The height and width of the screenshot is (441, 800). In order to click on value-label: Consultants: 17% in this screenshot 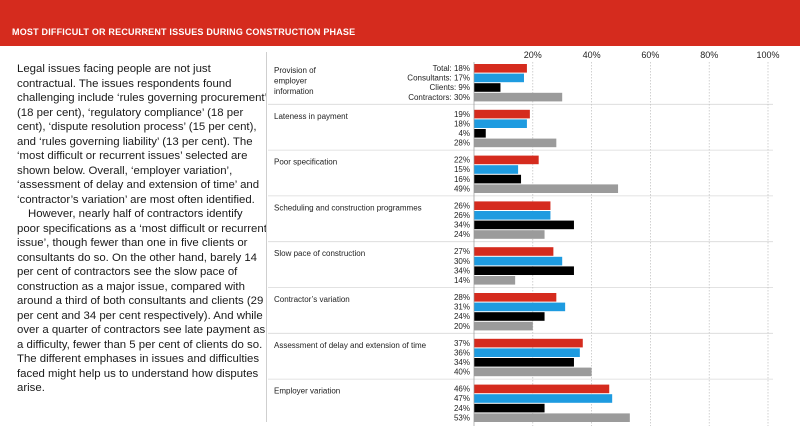, I will do `click(438, 78)`.